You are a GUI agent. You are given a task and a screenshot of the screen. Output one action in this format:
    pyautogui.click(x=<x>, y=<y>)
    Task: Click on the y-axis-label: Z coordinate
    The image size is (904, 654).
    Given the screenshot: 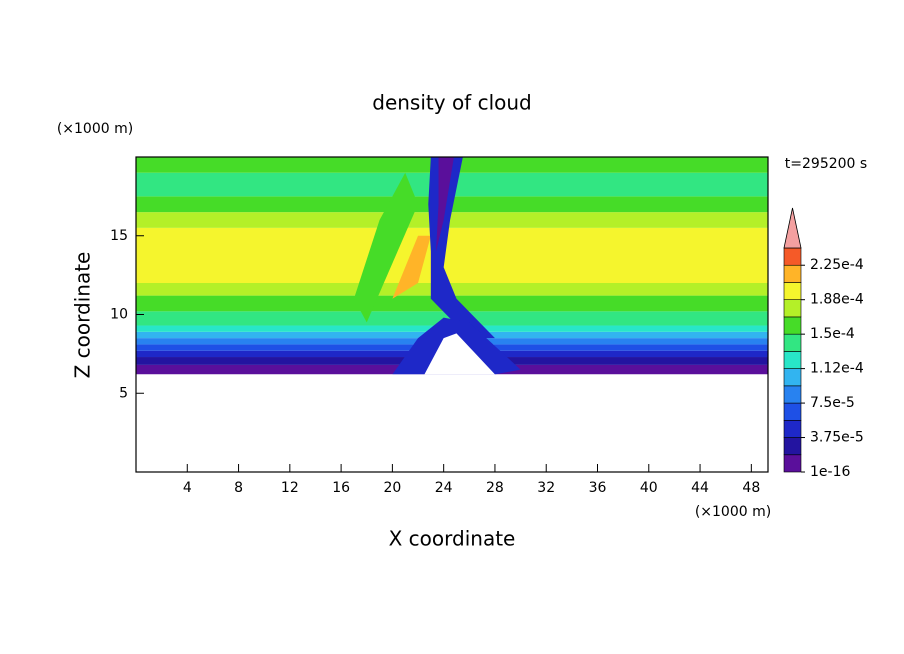 What is the action you would take?
    pyautogui.click(x=83, y=315)
    